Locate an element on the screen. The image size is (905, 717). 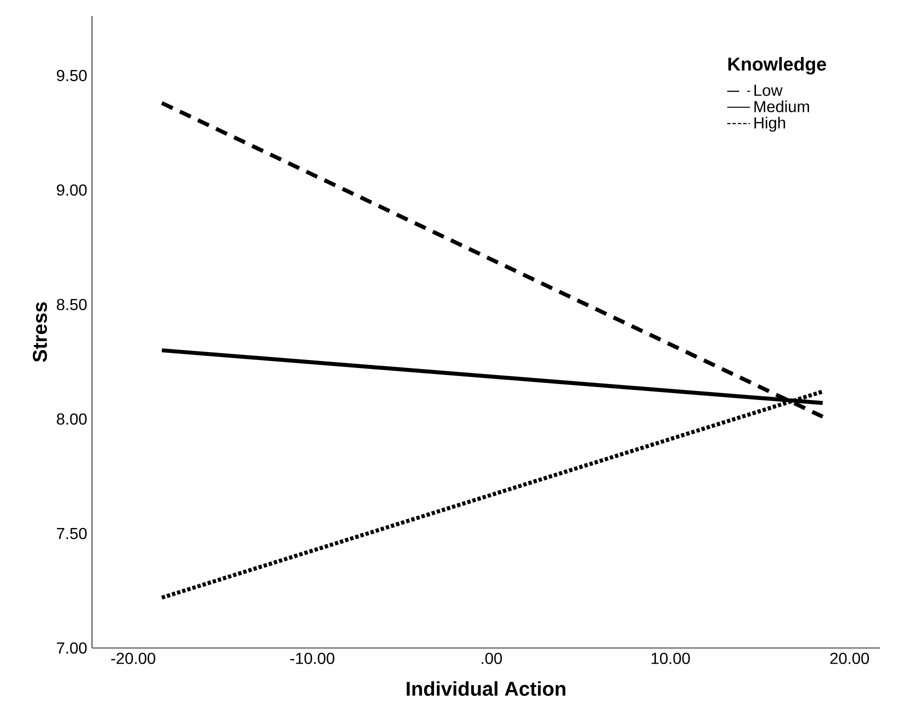
x-tick-label: -10.00 is located at coordinates (312, 658).